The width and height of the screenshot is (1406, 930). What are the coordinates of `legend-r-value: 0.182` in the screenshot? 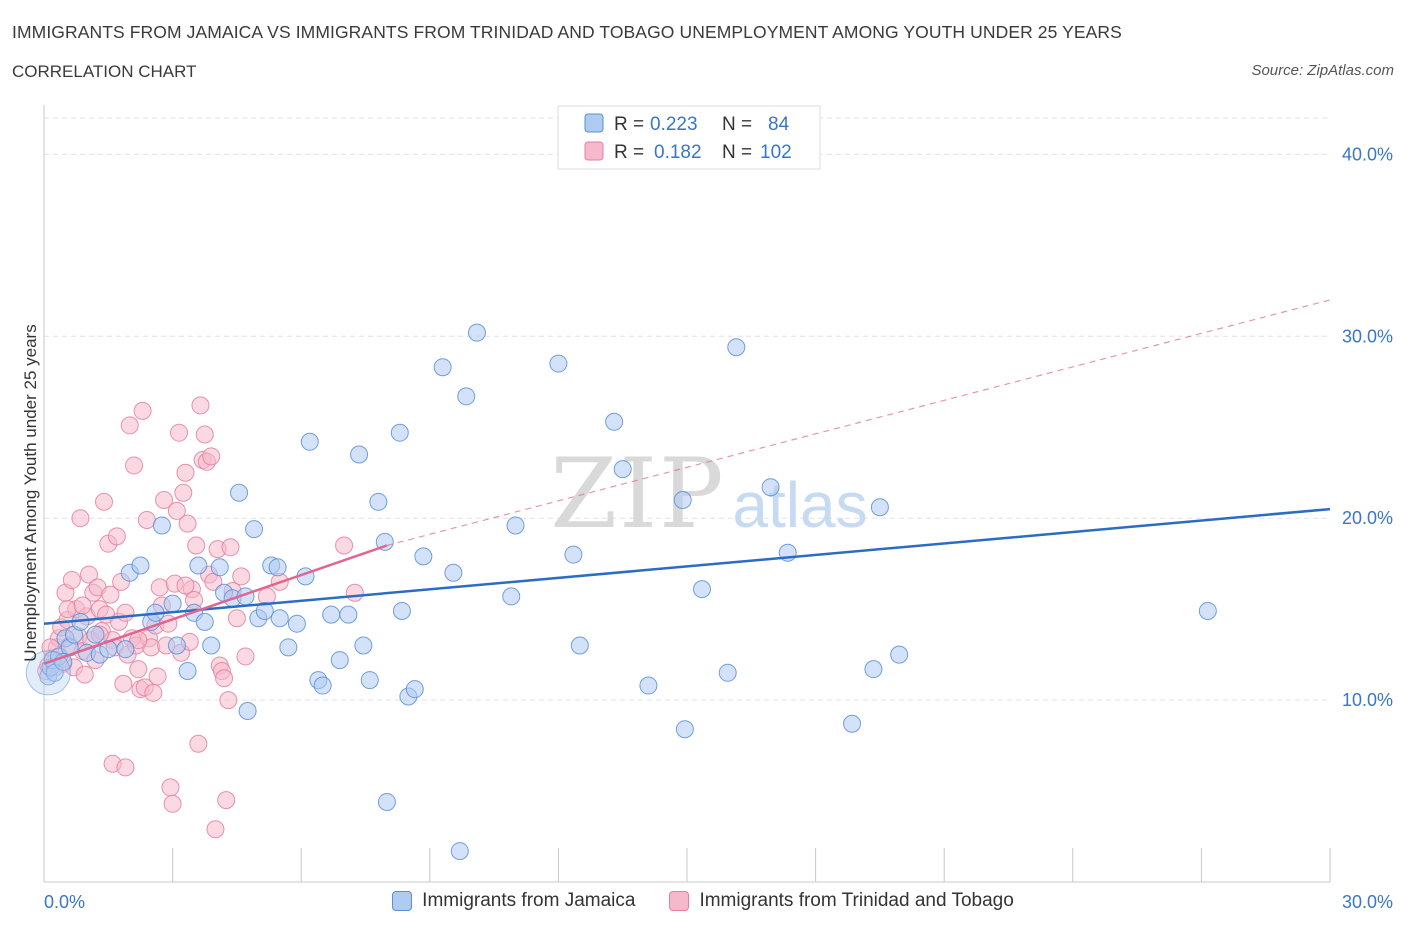 It's located at (678, 152).